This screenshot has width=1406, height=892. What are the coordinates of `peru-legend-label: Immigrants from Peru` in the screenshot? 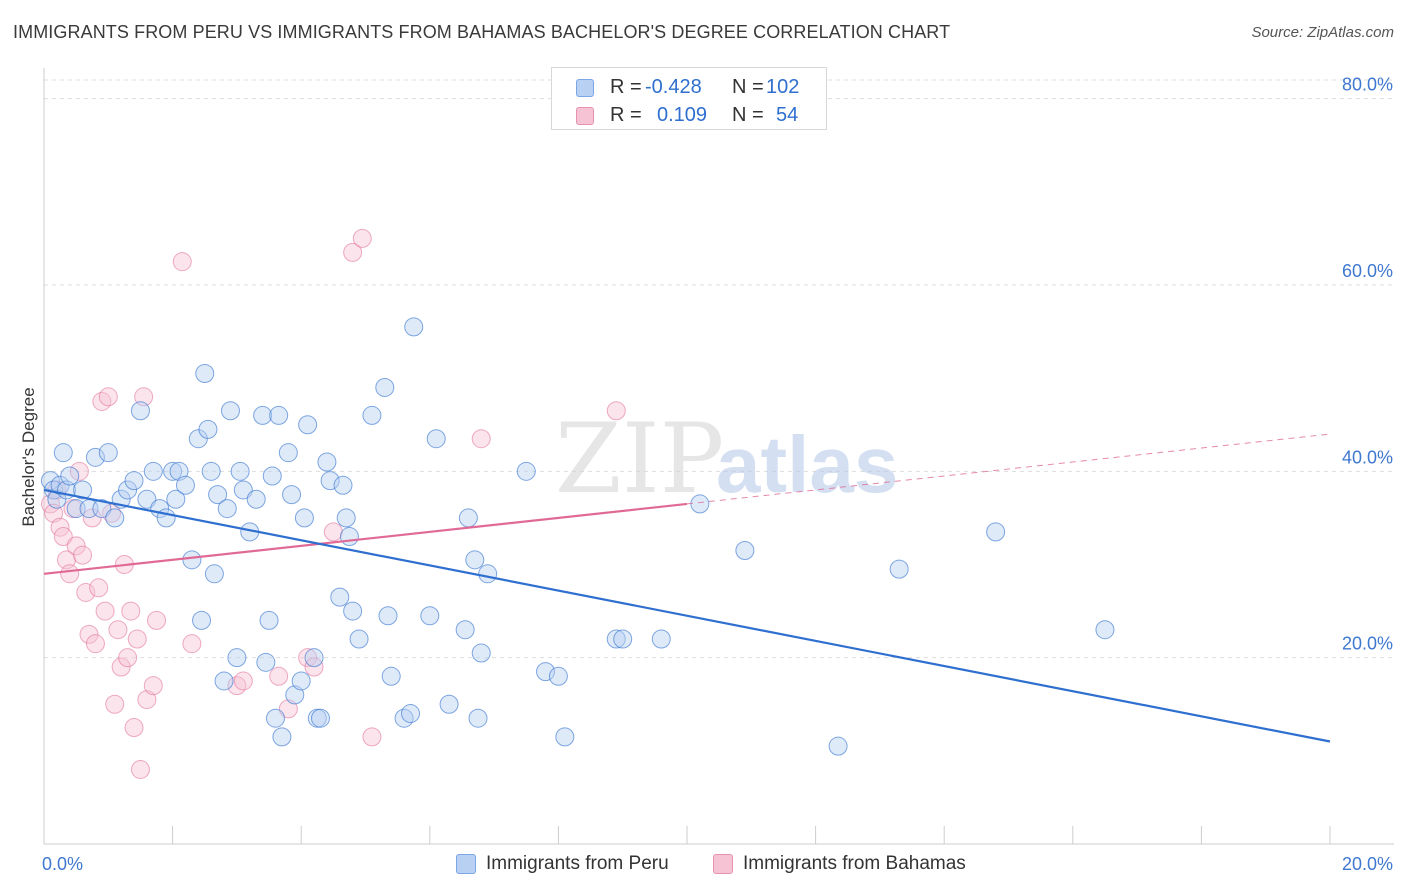 It's located at (577, 863).